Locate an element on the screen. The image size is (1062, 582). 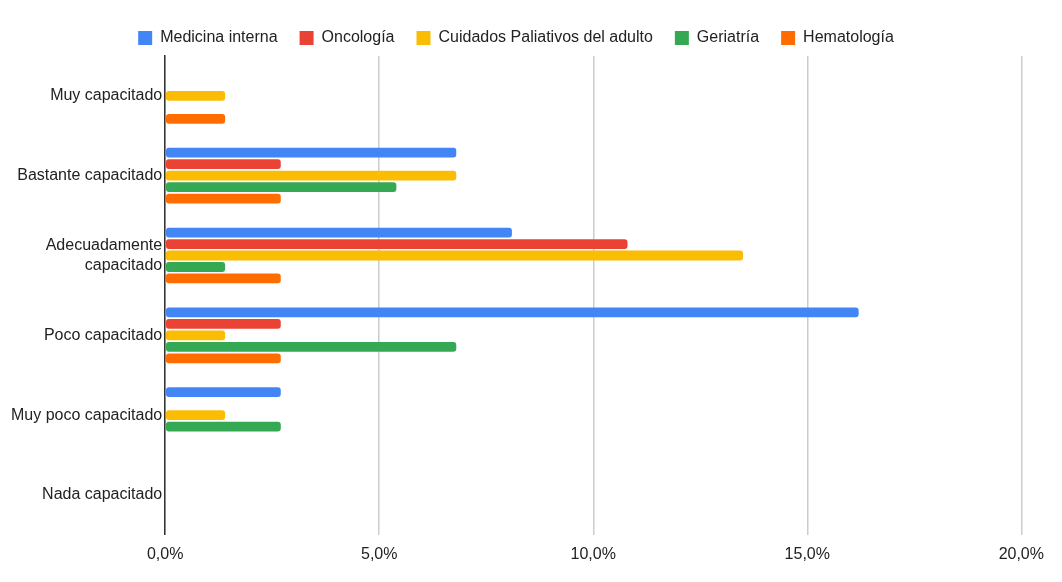
legend-label: Medicina interna is located at coordinates (219, 37).